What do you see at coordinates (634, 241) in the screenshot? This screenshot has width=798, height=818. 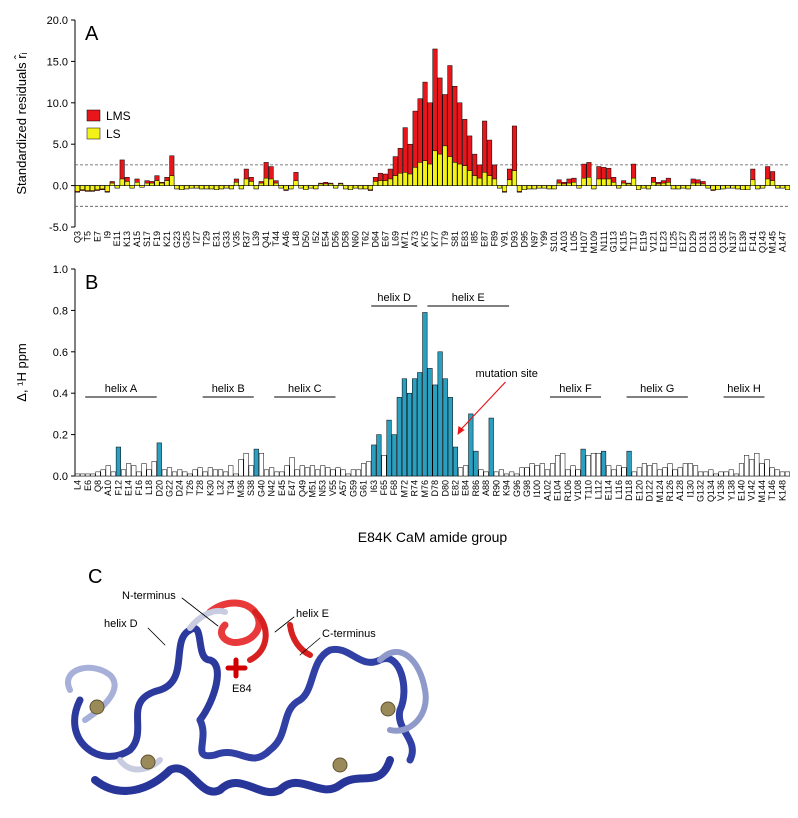 I see `x-tick-label: T117` at bounding box center [634, 241].